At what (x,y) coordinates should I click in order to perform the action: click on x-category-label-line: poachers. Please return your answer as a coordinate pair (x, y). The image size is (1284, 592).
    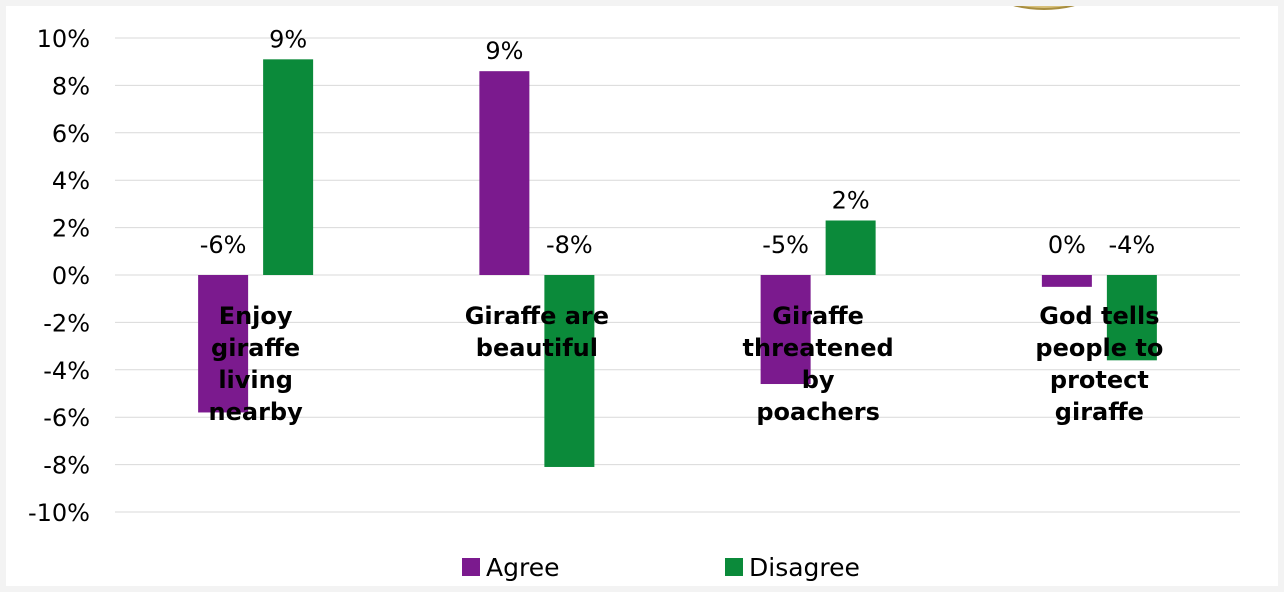
    Looking at the image, I should click on (818, 412).